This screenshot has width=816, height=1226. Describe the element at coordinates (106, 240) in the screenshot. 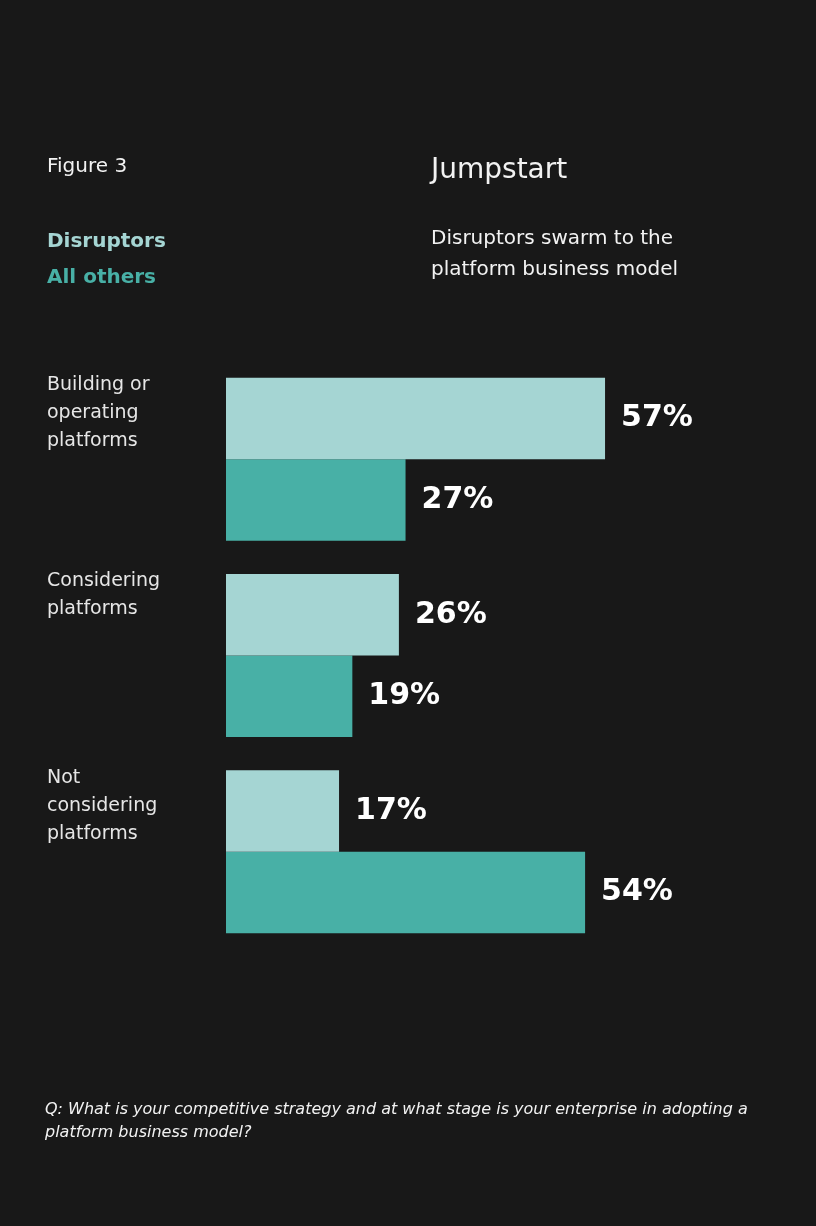

I see `text: Disruptors` at that location.